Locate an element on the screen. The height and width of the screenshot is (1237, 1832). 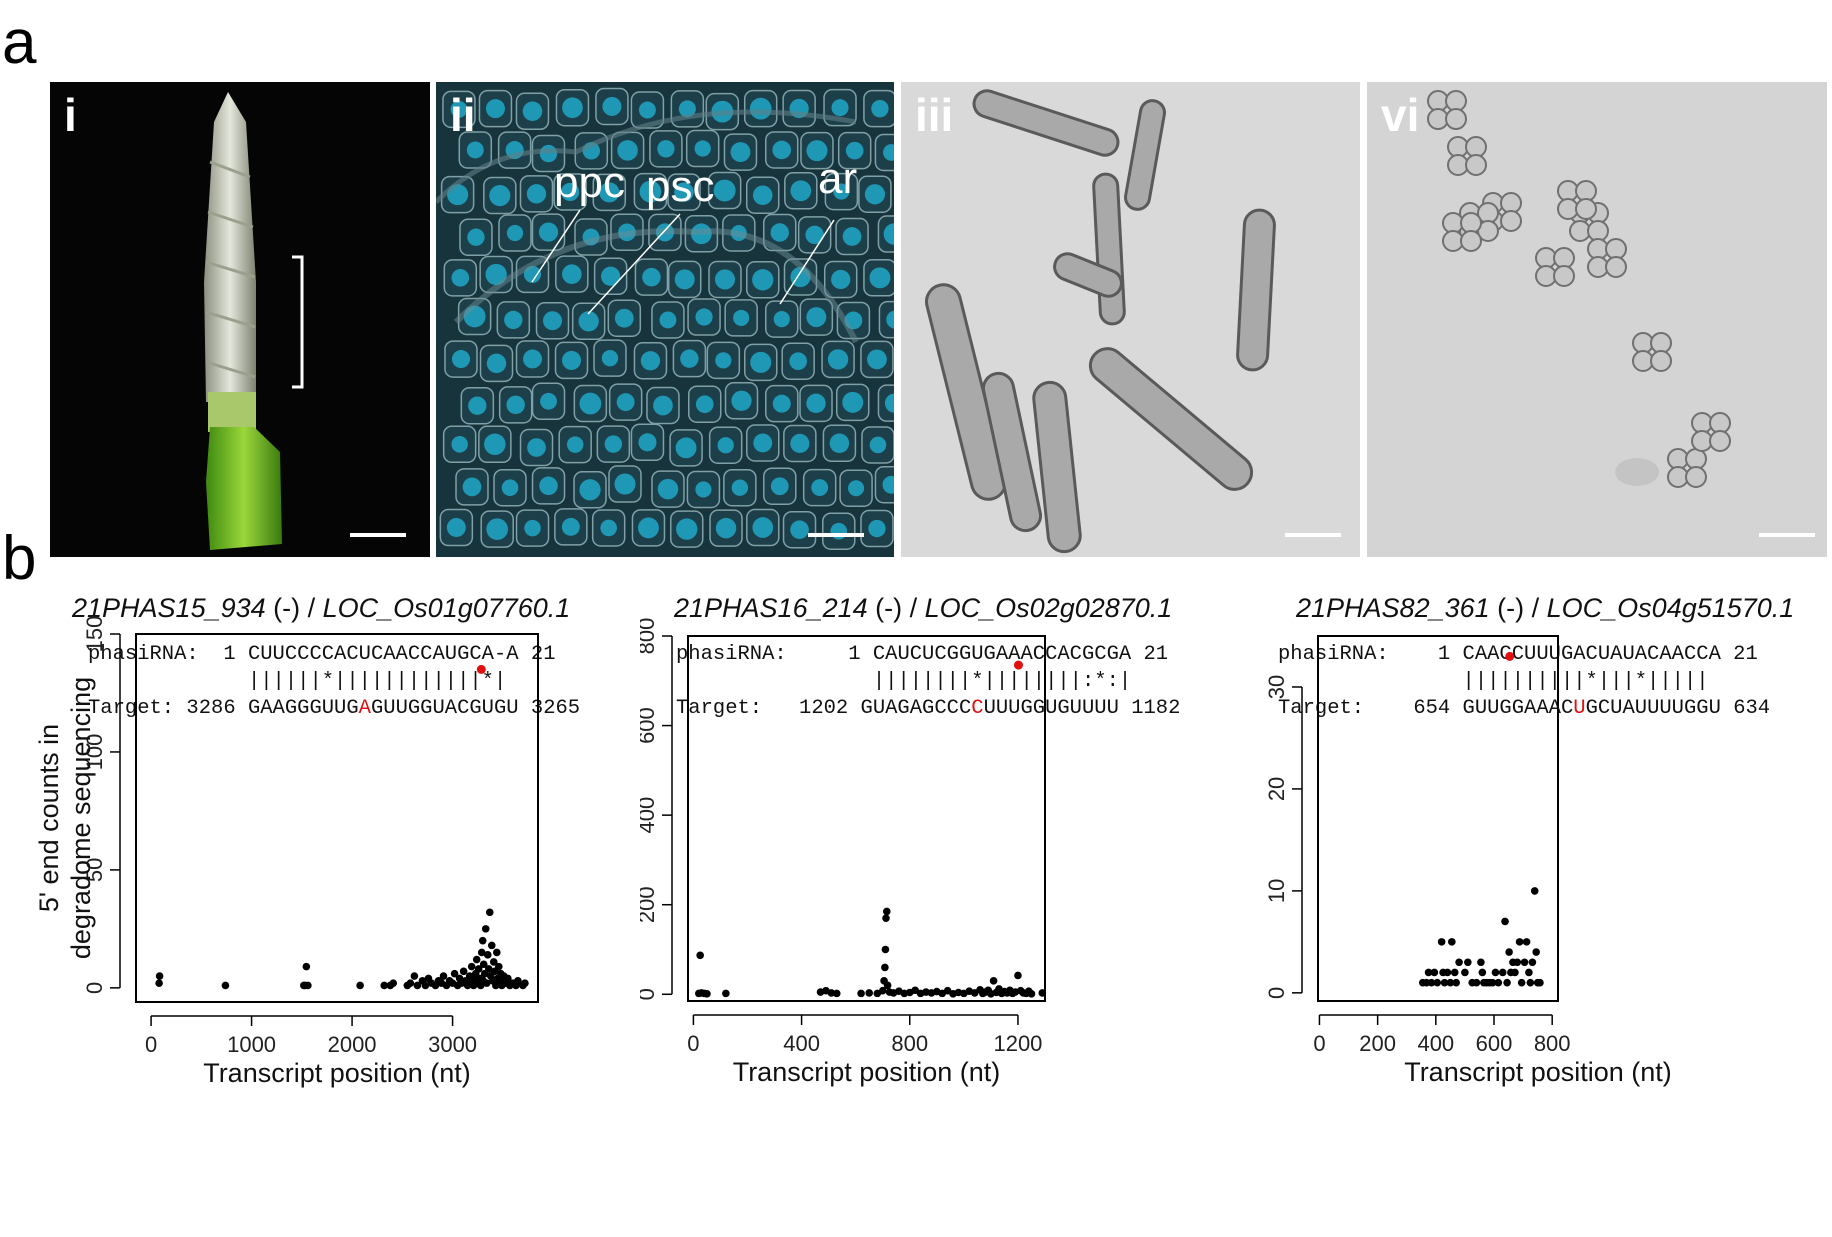
y-tick-label: 150 is located at coordinates (94, 634).